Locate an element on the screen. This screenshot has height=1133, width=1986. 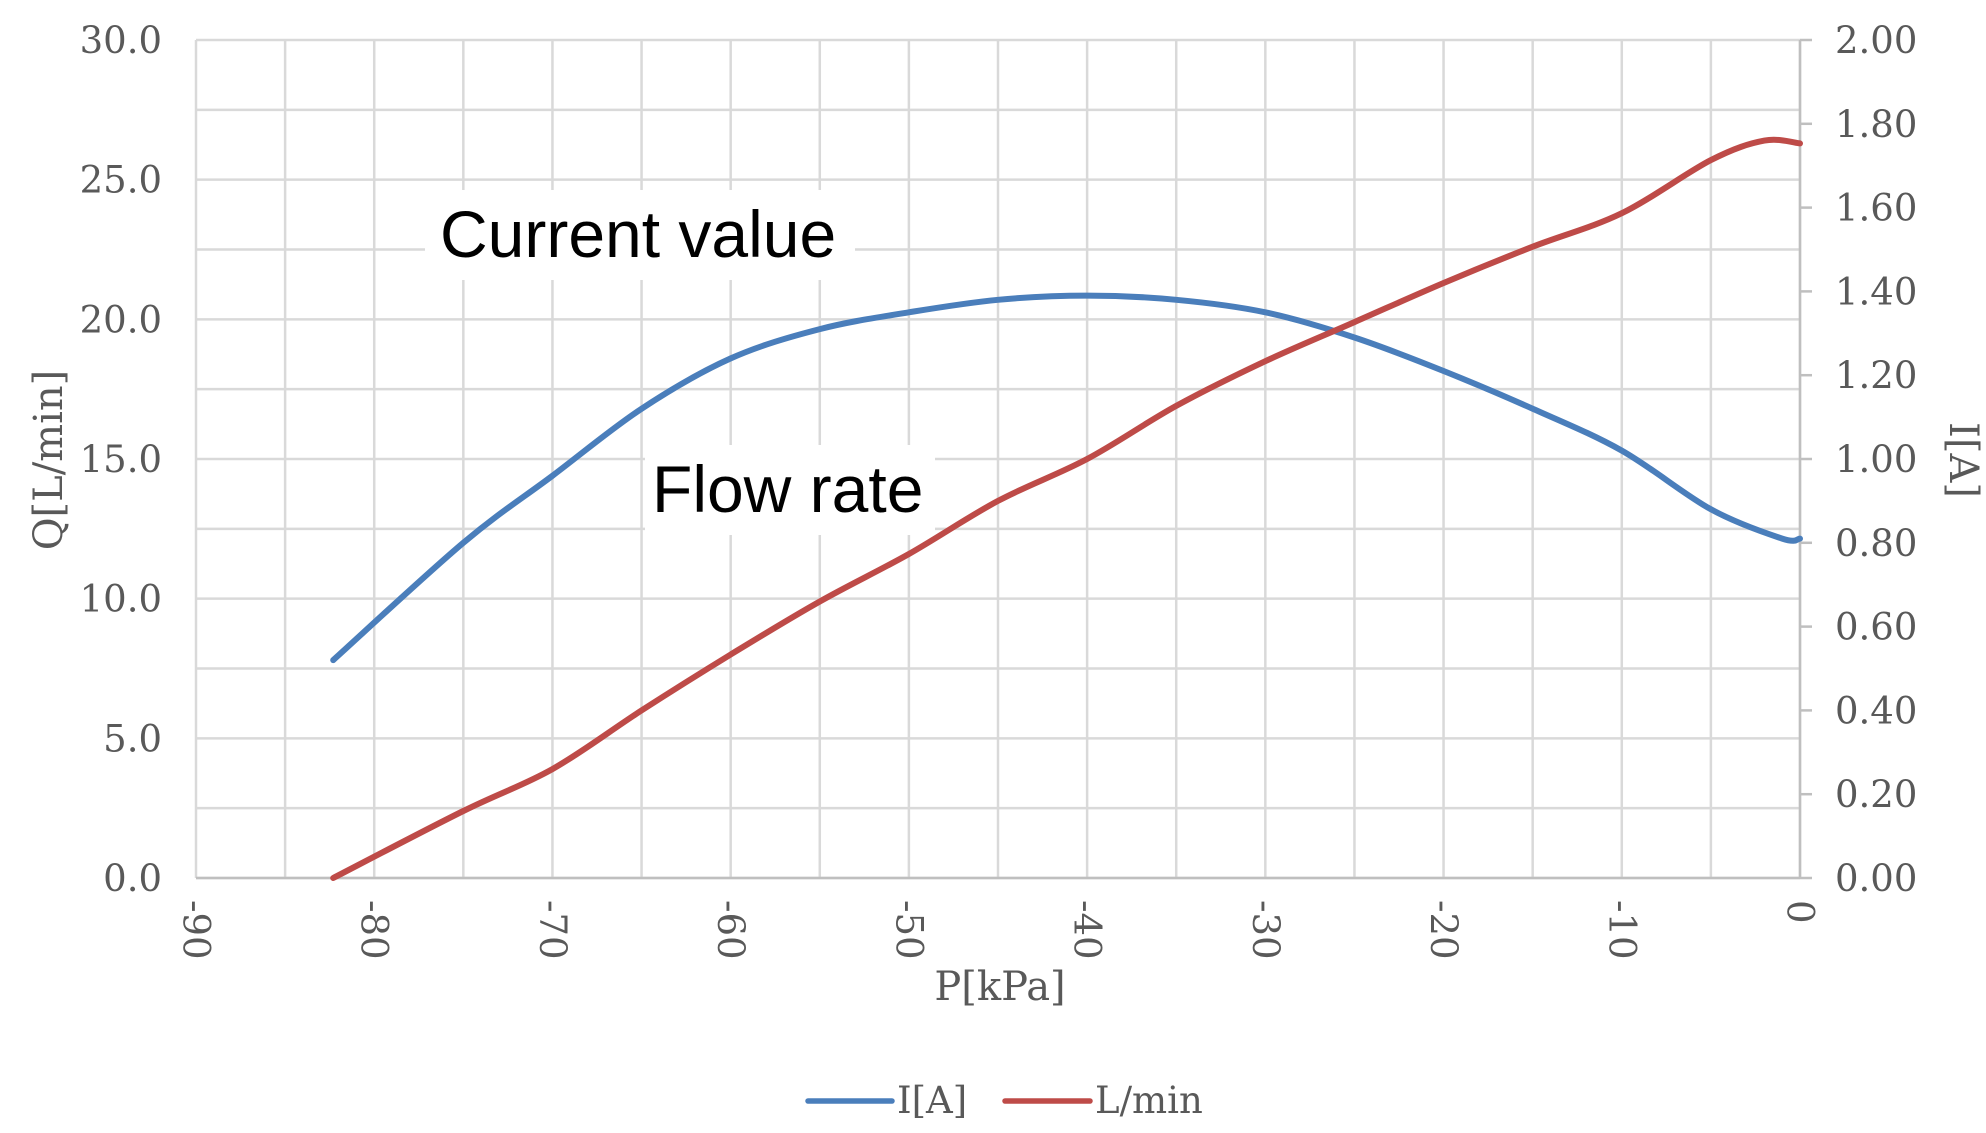
x-tick-label: 0 is located at coordinates (1800, 912).